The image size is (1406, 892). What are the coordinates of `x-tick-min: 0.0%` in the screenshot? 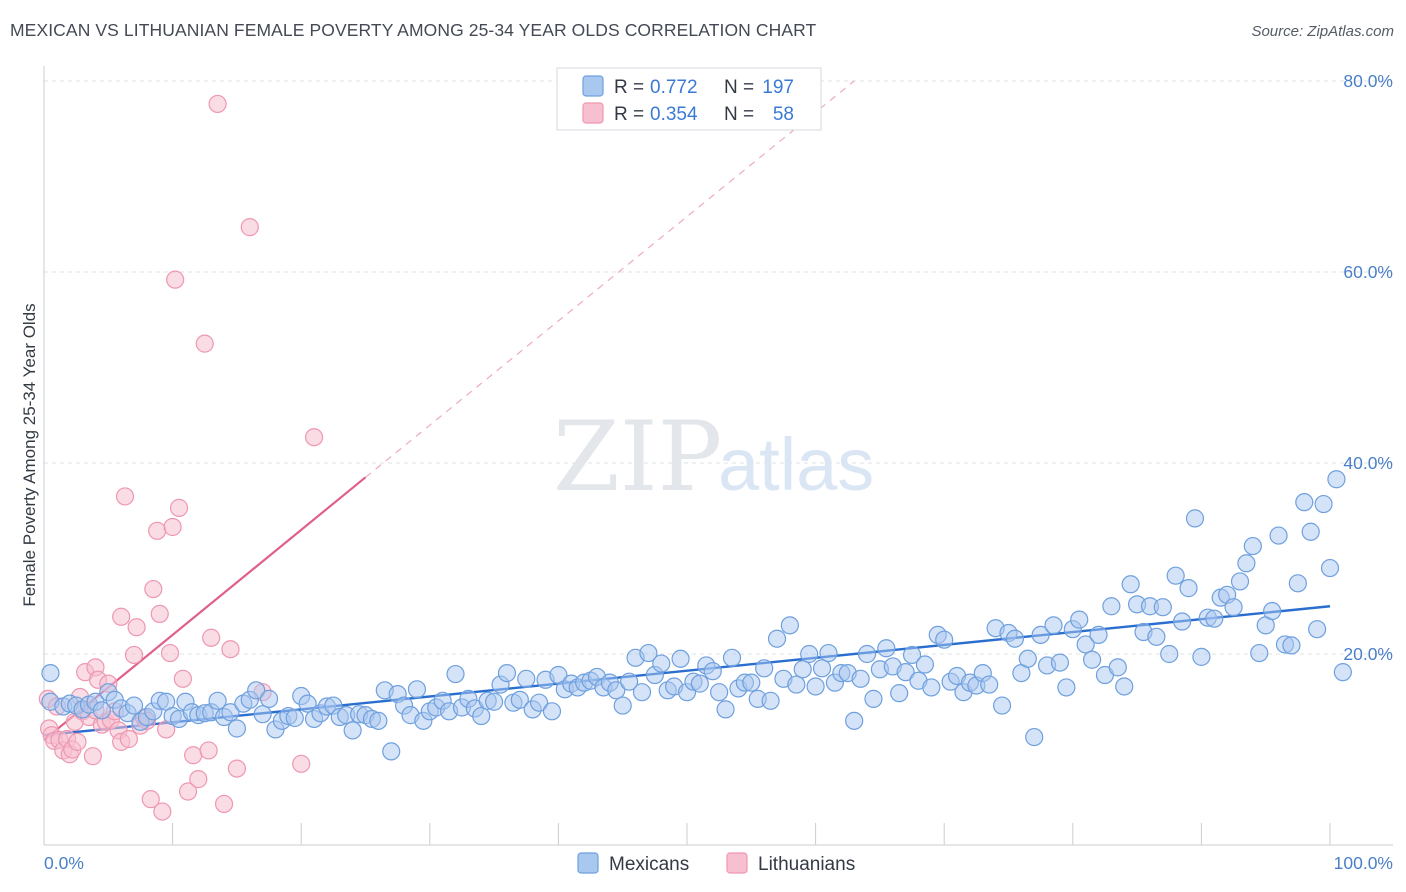 It's located at (64, 863).